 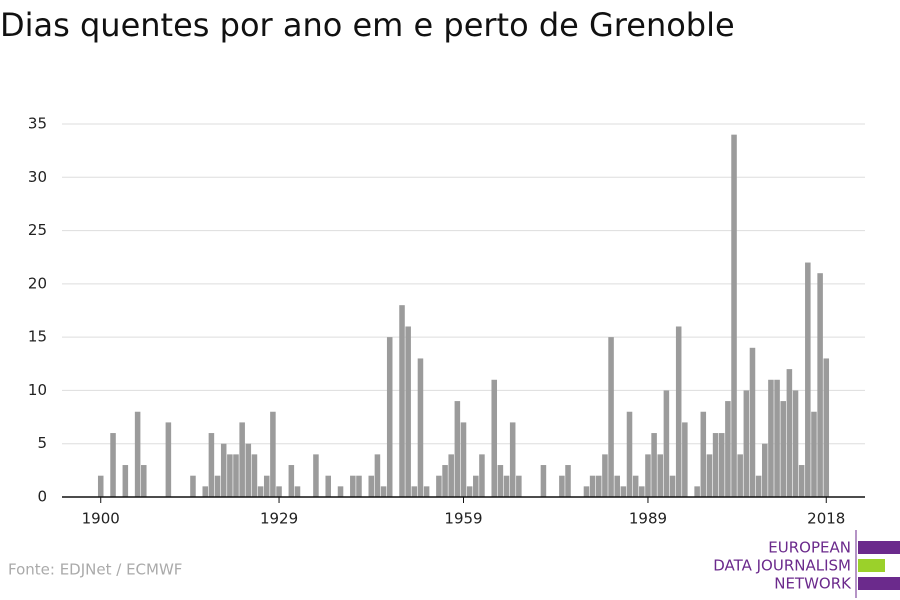 What do you see at coordinates (826, 519) in the screenshot?
I see `x-tick-label: 2018` at bounding box center [826, 519].